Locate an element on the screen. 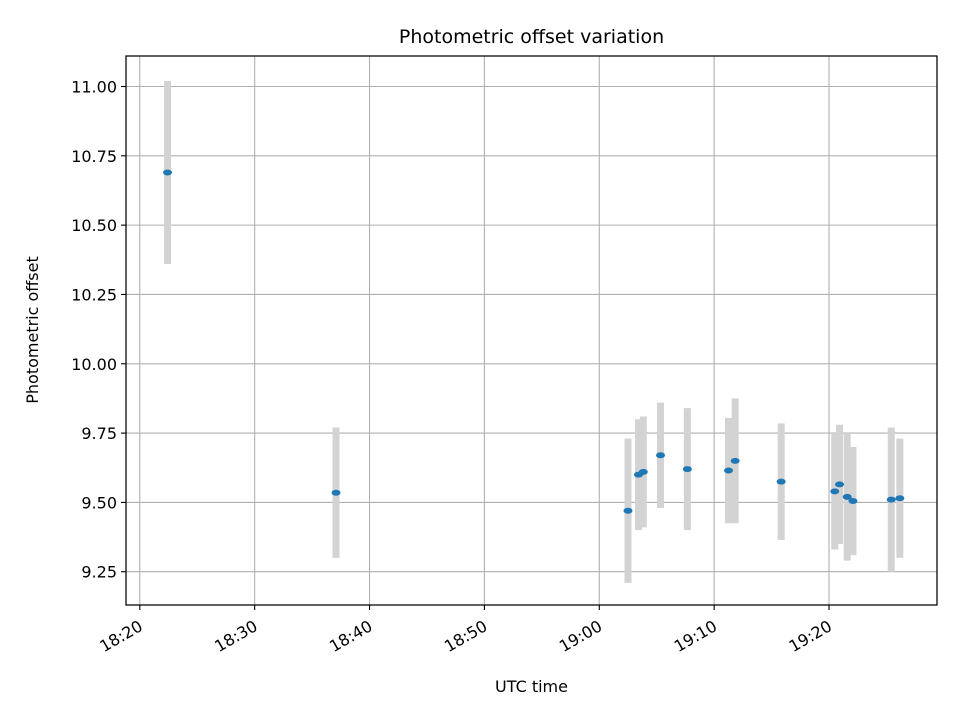  y-tick-label: 9.50 is located at coordinates (99, 502).